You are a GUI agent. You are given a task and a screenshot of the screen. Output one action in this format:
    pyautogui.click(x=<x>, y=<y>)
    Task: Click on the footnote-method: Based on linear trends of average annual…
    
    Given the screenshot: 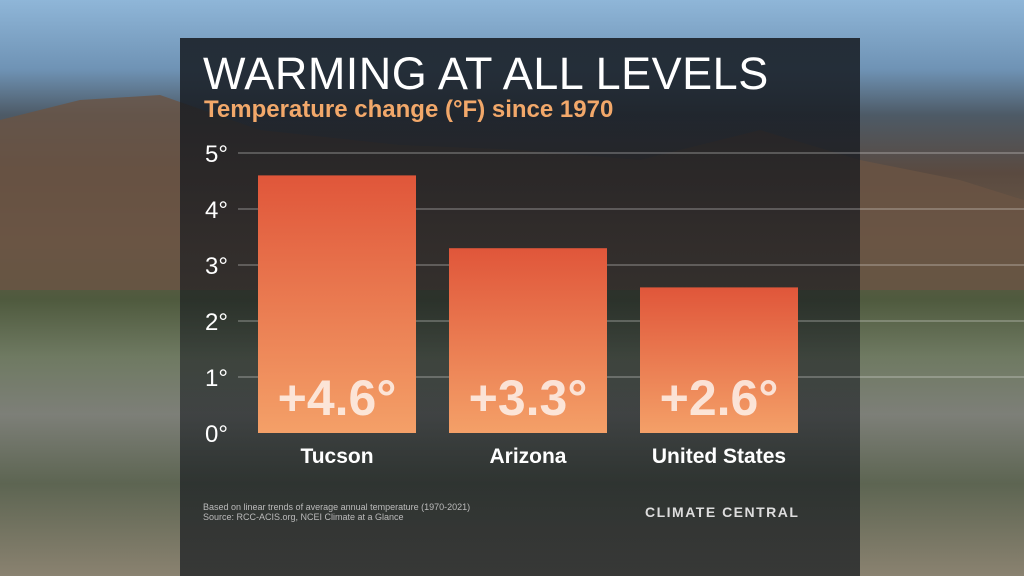 What is the action you would take?
    pyautogui.click(x=337, y=507)
    